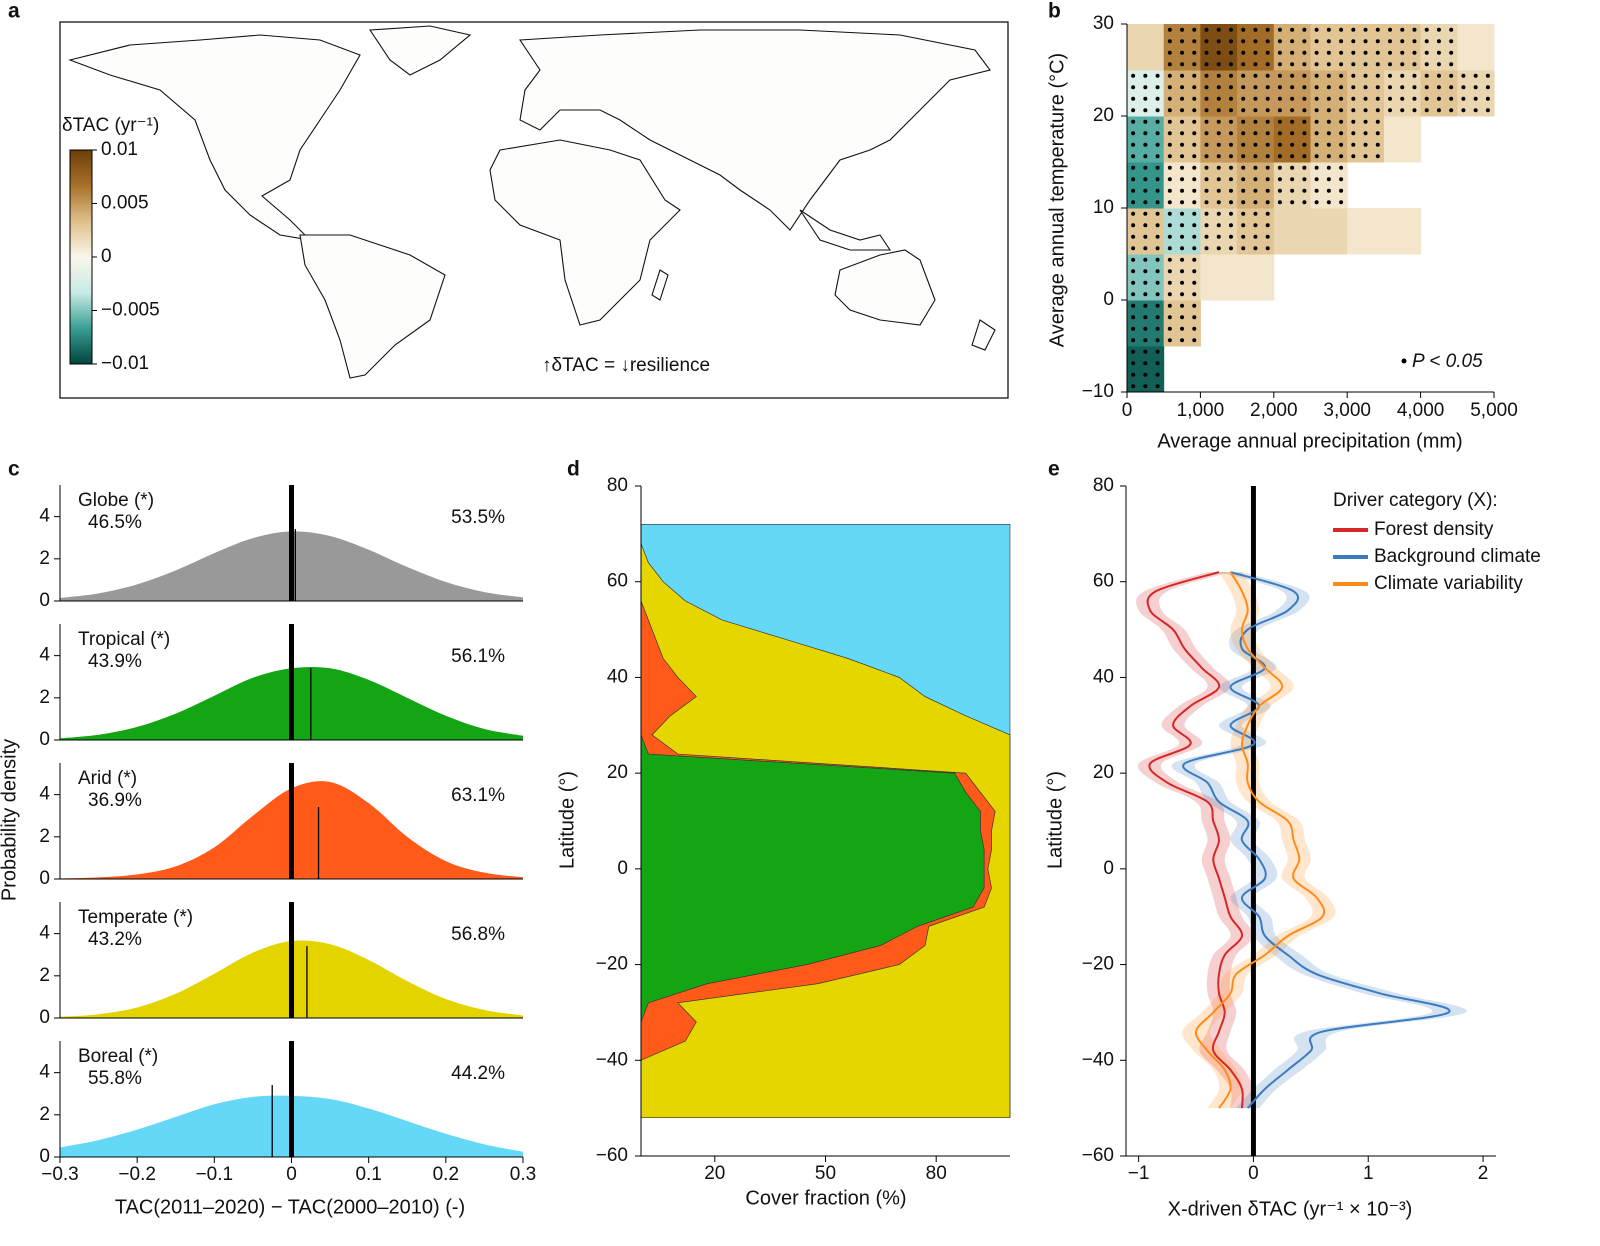  I want to click on x-tick-label: 20, so click(714, 1173).